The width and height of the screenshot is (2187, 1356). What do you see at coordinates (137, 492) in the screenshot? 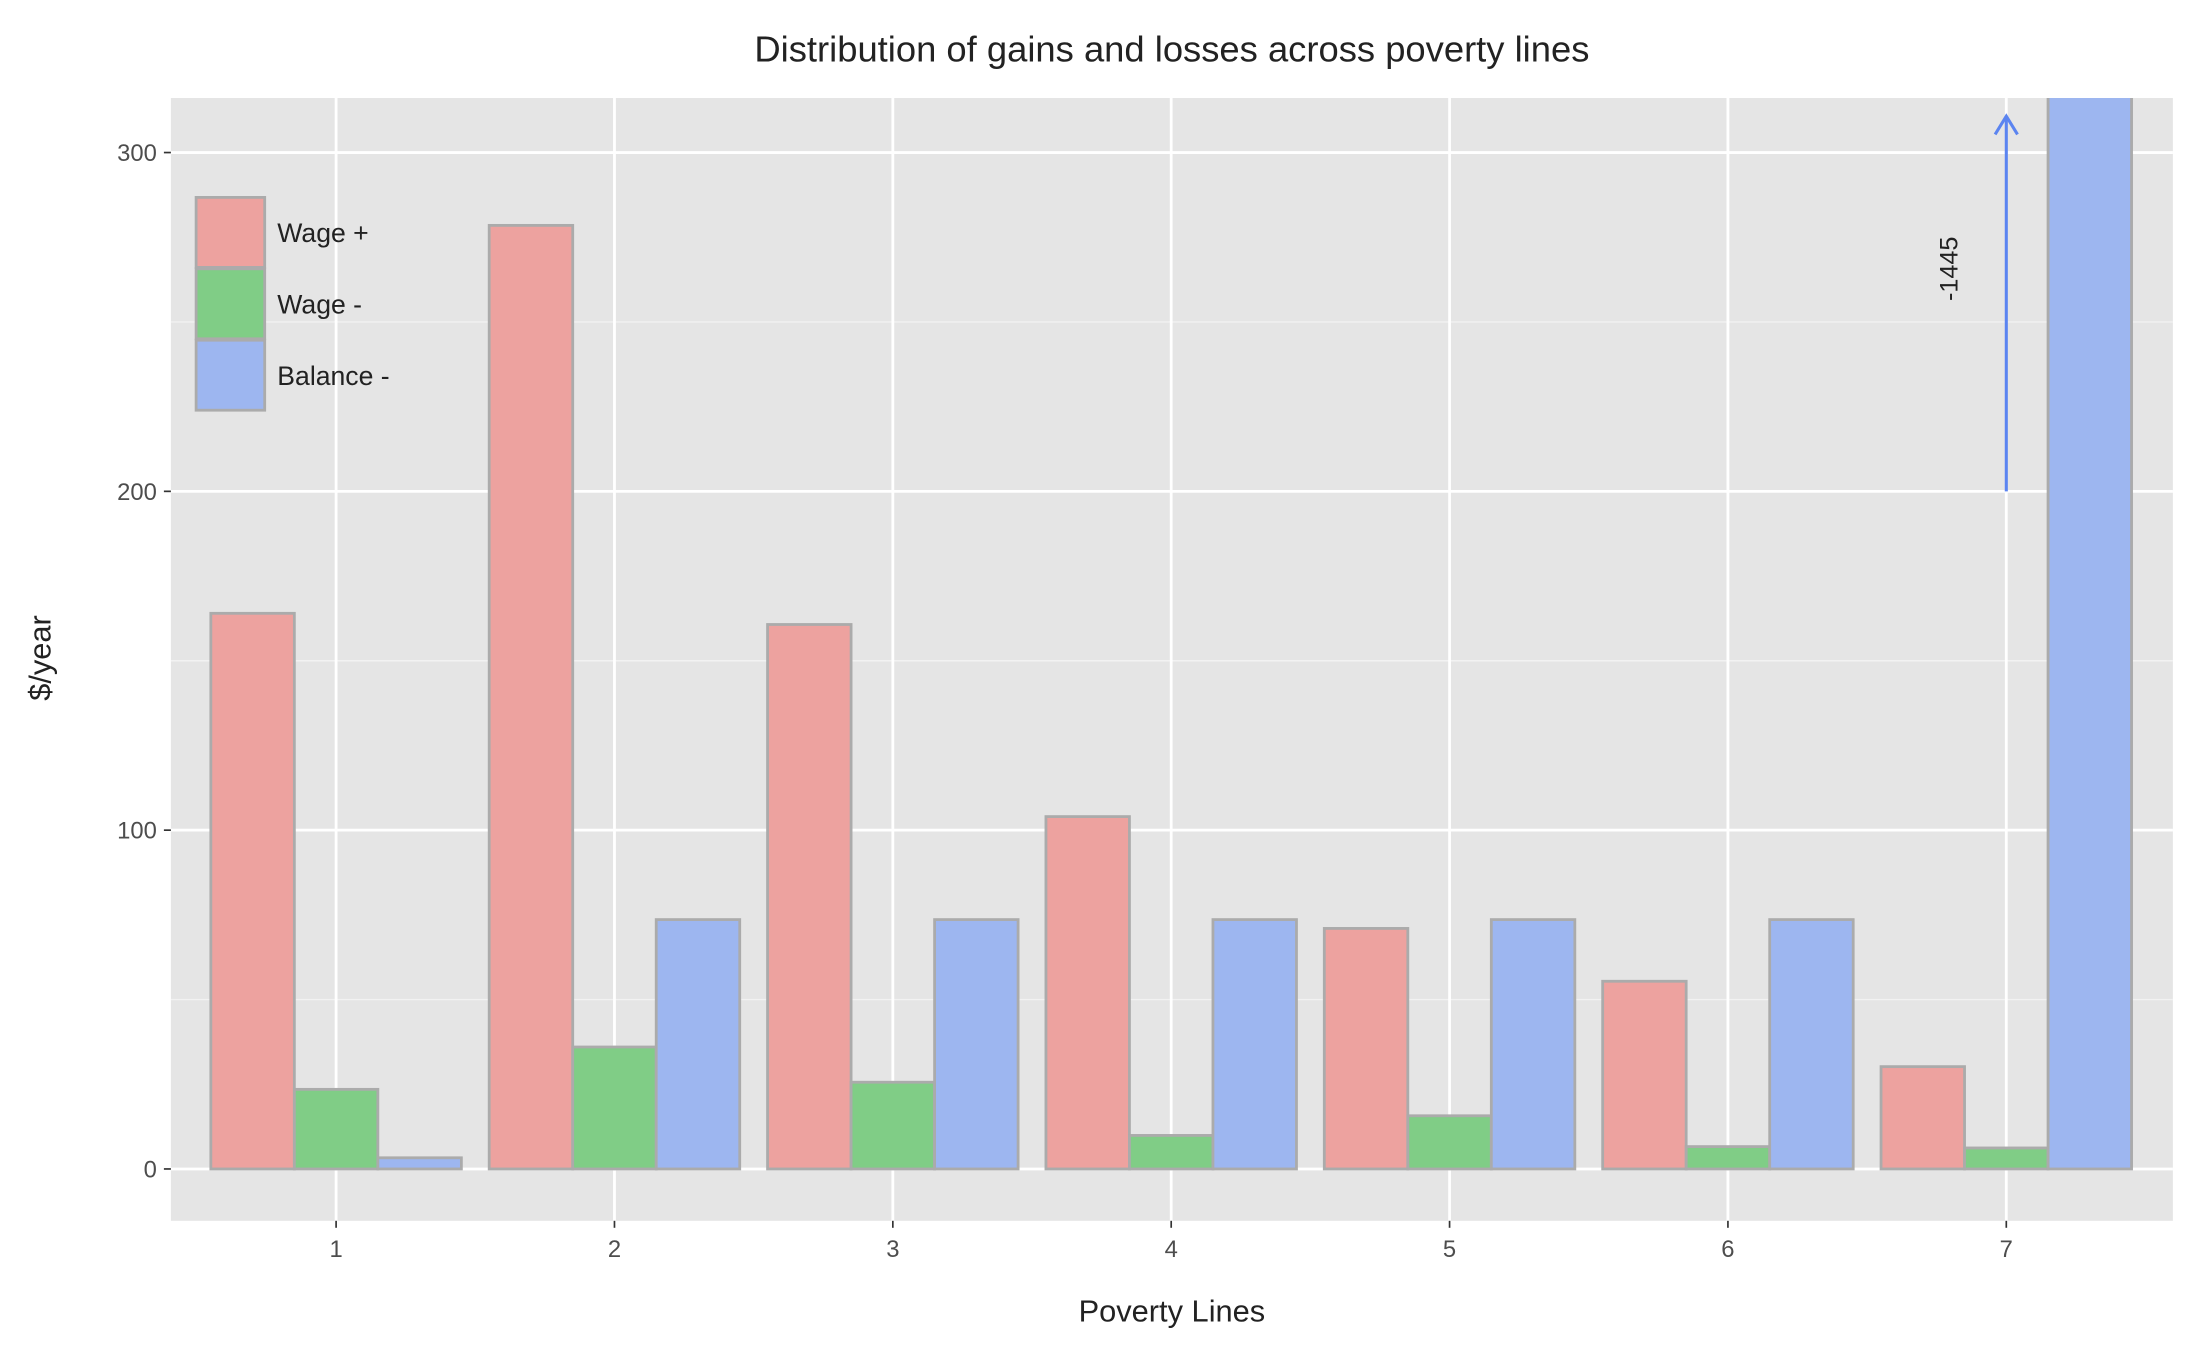
I see `y-tick-label: 200` at bounding box center [137, 492].